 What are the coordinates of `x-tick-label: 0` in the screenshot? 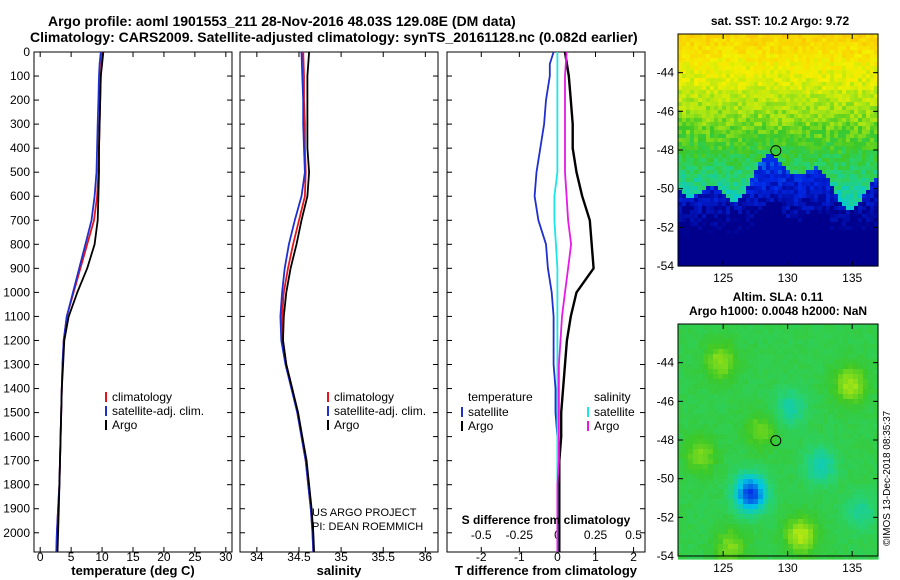 It's located at (40, 557).